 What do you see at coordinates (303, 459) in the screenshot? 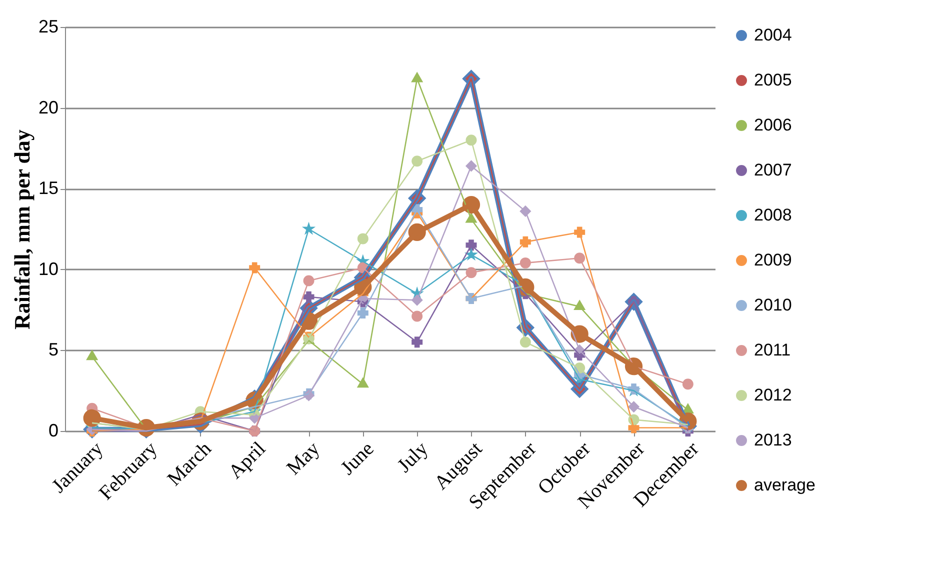
I see `x-tick-label: May` at bounding box center [303, 459].